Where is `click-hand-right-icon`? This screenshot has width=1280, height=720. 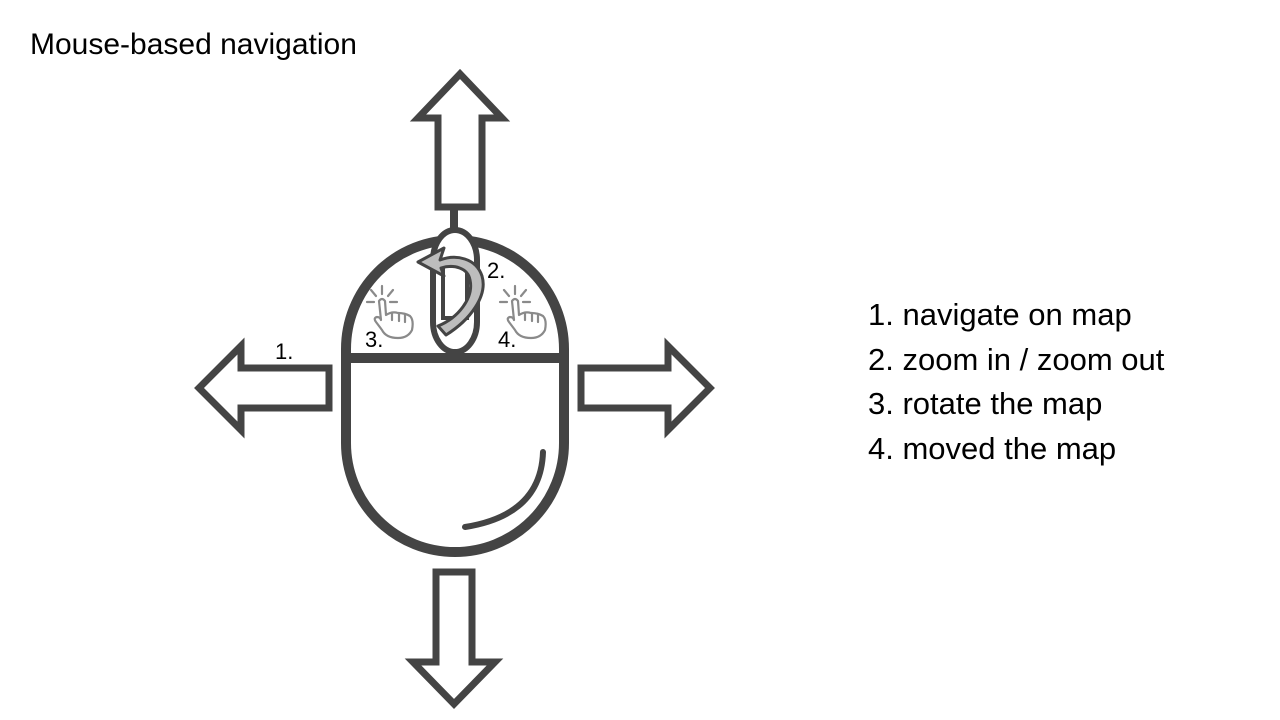
click-hand-right-icon is located at coordinates (522, 312).